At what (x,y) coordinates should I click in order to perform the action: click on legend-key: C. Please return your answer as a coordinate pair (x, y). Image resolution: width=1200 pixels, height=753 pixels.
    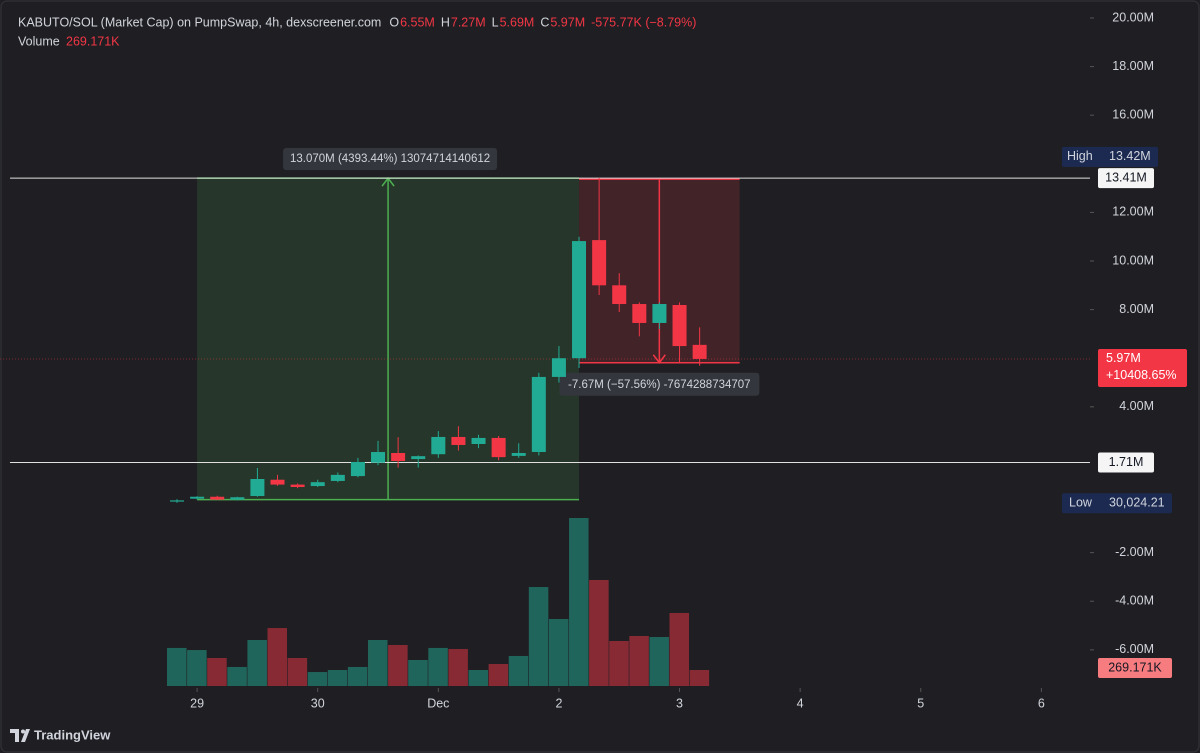
    Looking at the image, I should click on (544, 22).